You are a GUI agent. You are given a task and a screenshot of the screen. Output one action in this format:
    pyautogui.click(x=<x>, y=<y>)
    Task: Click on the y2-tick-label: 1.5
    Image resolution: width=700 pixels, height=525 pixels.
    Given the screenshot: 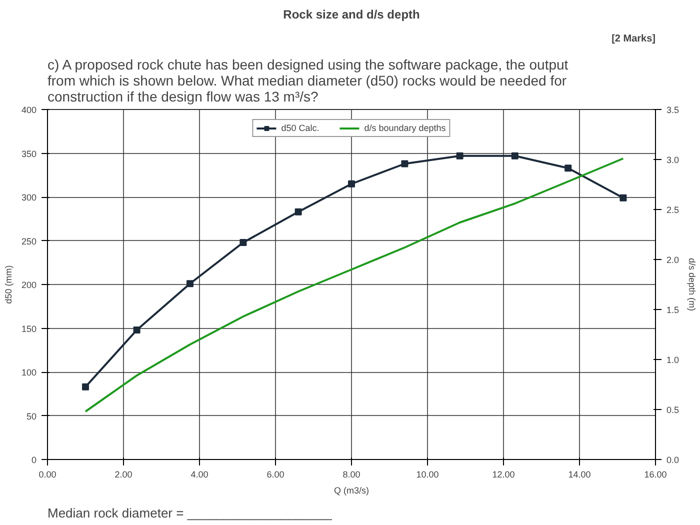 What is the action you would take?
    pyautogui.click(x=673, y=310)
    